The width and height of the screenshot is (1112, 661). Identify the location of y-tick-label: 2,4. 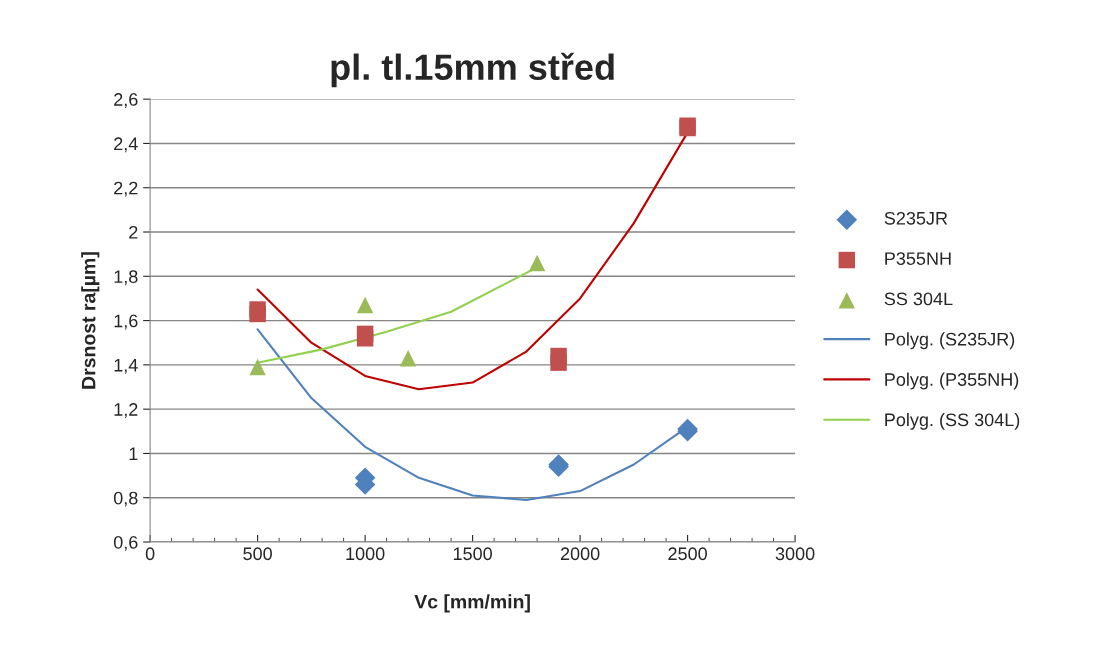
(126, 145).